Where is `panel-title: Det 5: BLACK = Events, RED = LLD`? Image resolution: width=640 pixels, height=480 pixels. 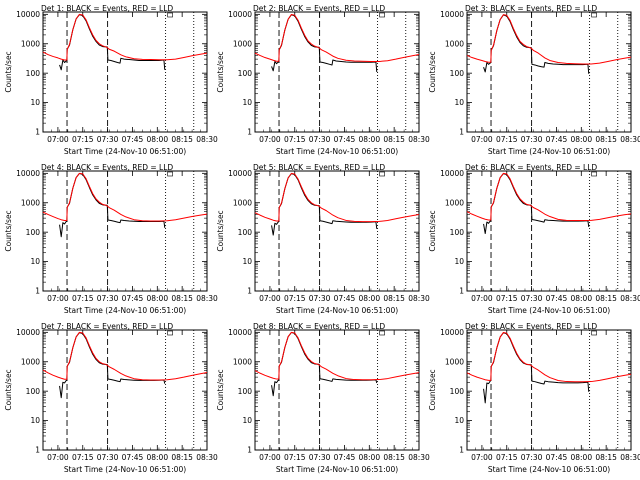 panel-title: Det 5: BLACK = Events, RED = LLD is located at coordinates (319, 167).